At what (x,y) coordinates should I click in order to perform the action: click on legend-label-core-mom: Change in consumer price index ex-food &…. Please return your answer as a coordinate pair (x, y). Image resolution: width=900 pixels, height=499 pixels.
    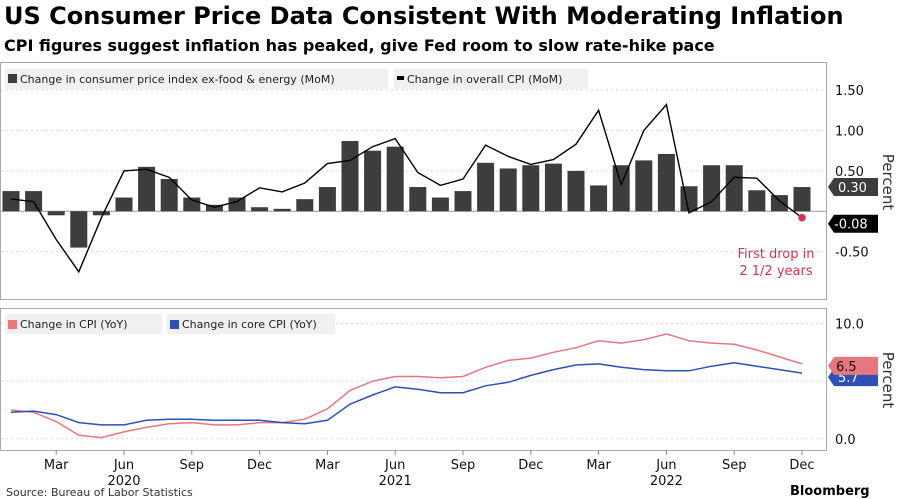
    Looking at the image, I should click on (177, 79).